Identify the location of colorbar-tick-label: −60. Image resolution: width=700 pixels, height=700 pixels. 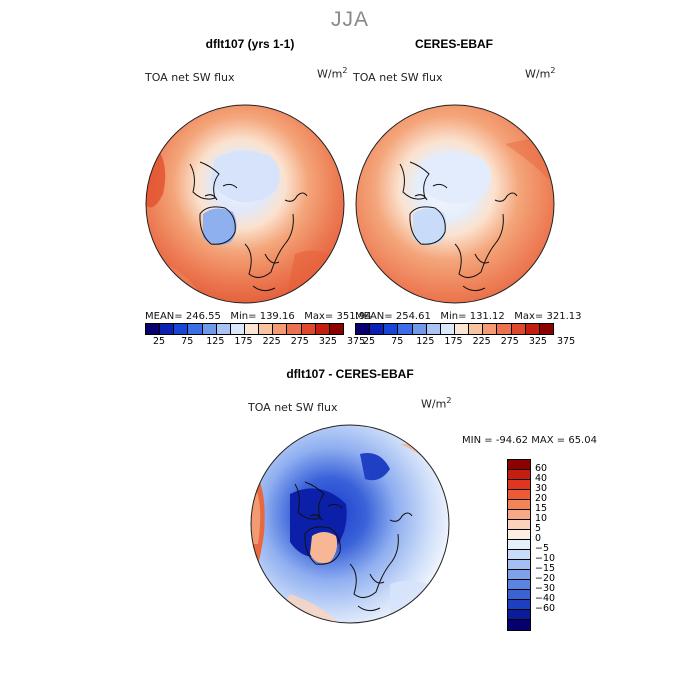
(545, 608).